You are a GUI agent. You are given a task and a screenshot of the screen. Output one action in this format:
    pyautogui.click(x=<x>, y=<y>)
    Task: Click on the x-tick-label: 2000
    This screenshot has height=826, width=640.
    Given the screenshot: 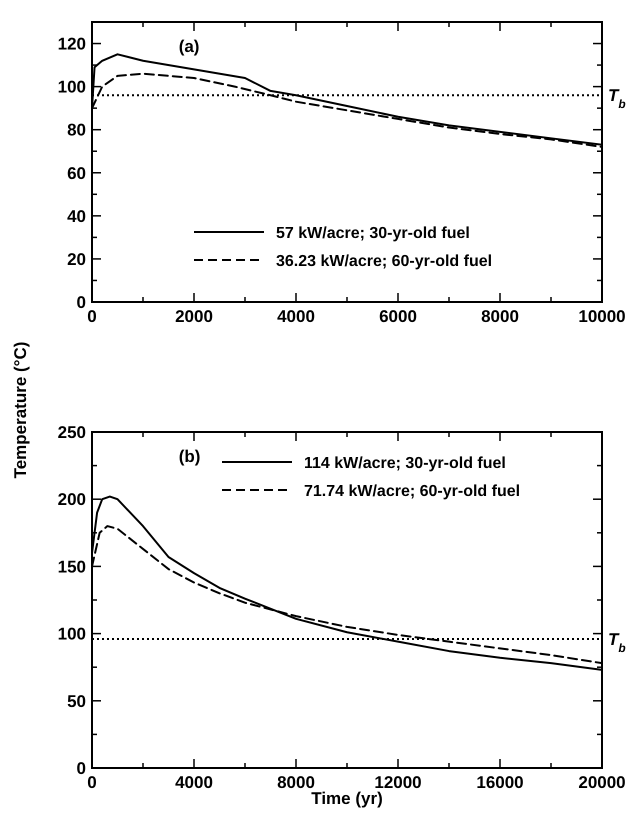 What is the action you would take?
    pyautogui.click(x=194, y=316)
    